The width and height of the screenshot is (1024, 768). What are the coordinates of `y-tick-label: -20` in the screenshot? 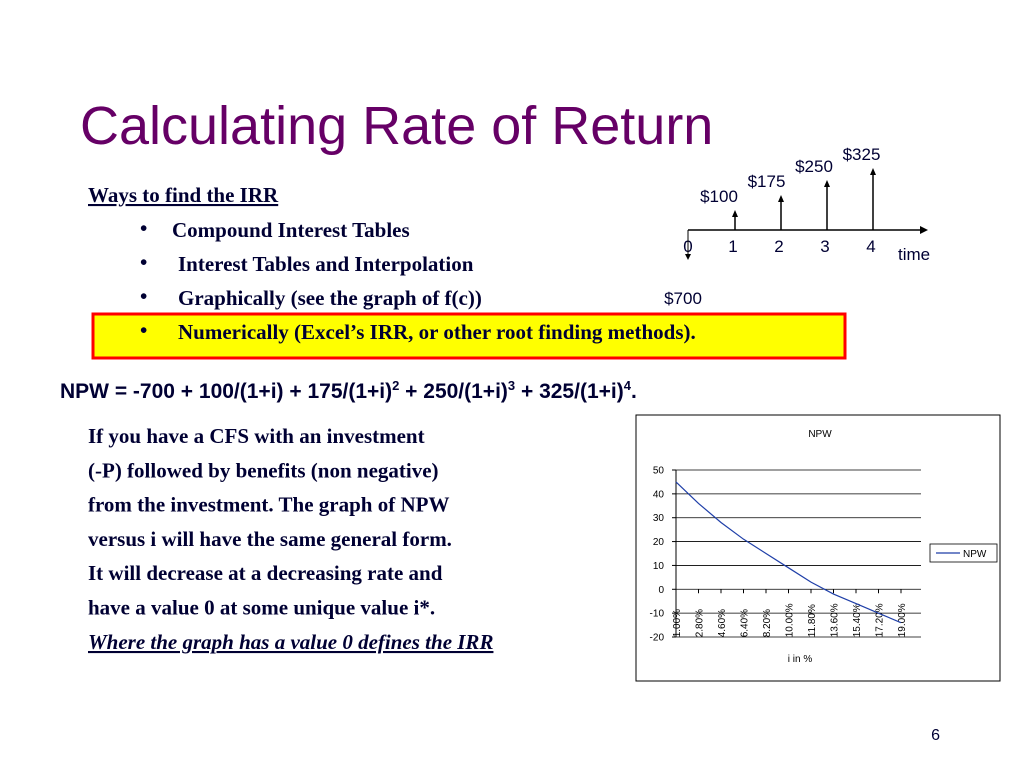 It's located at (657, 638).